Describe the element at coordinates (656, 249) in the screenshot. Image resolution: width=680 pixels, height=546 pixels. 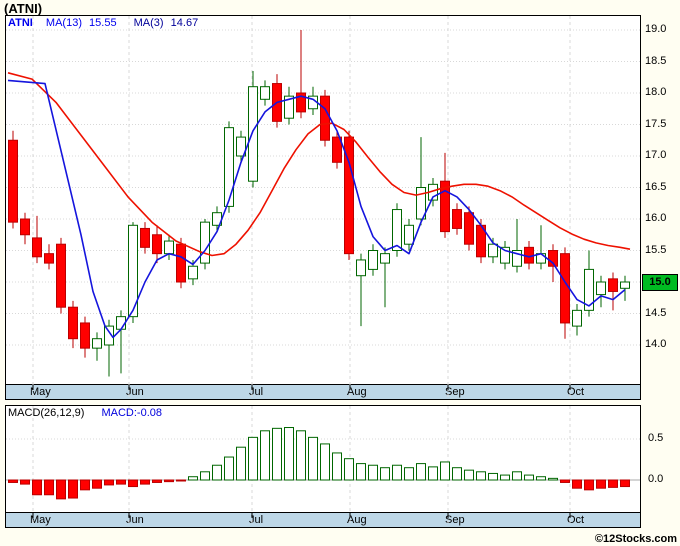
I see `price-axis-label: 15.5` at that location.